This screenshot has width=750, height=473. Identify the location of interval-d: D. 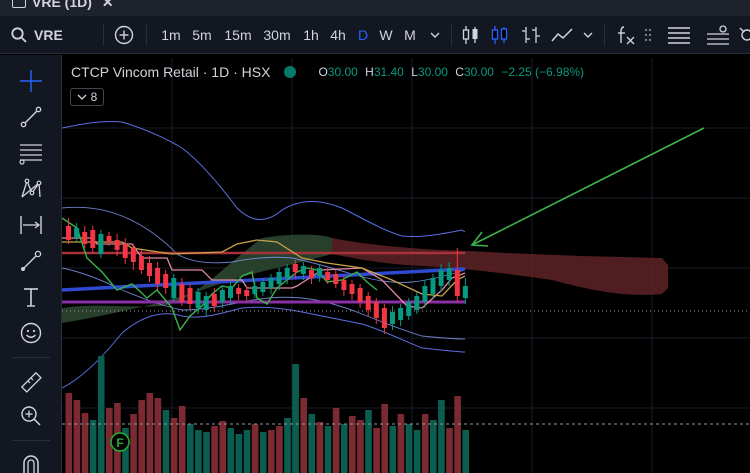
(363, 34).